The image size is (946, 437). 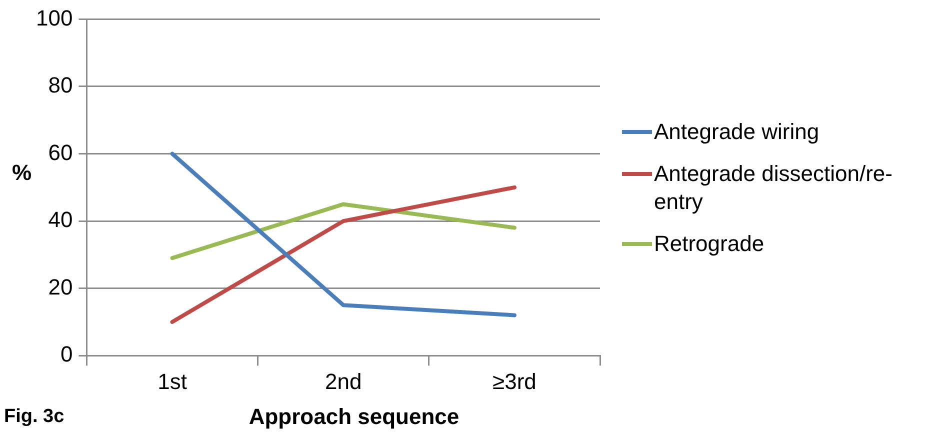 What do you see at coordinates (60, 152) in the screenshot?
I see `y-tick-label: 60` at bounding box center [60, 152].